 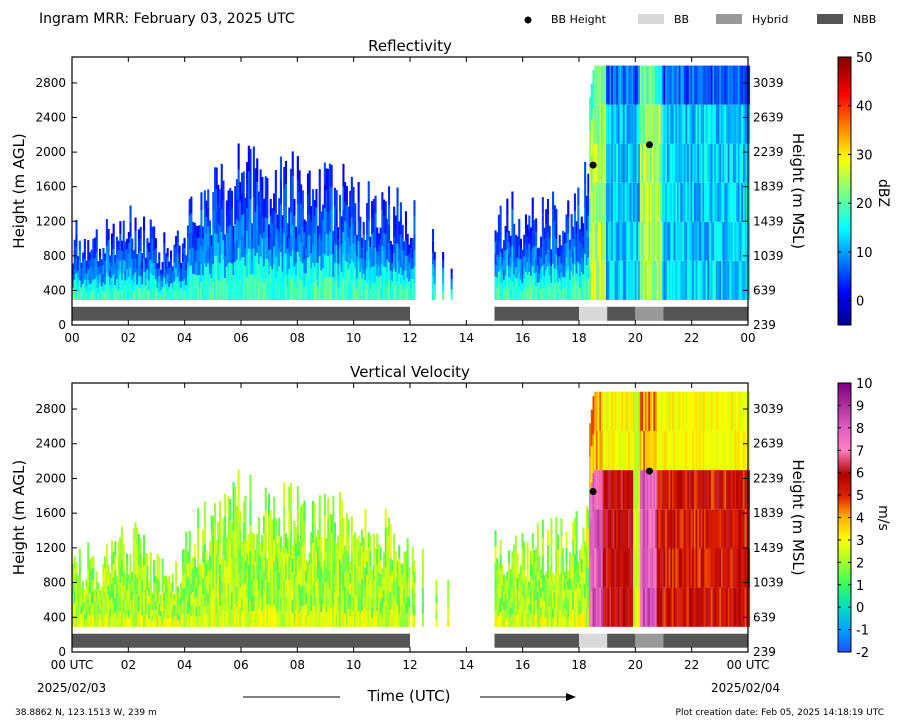 I want to click on y-tick-label-right: 2639, so click(x=768, y=444).